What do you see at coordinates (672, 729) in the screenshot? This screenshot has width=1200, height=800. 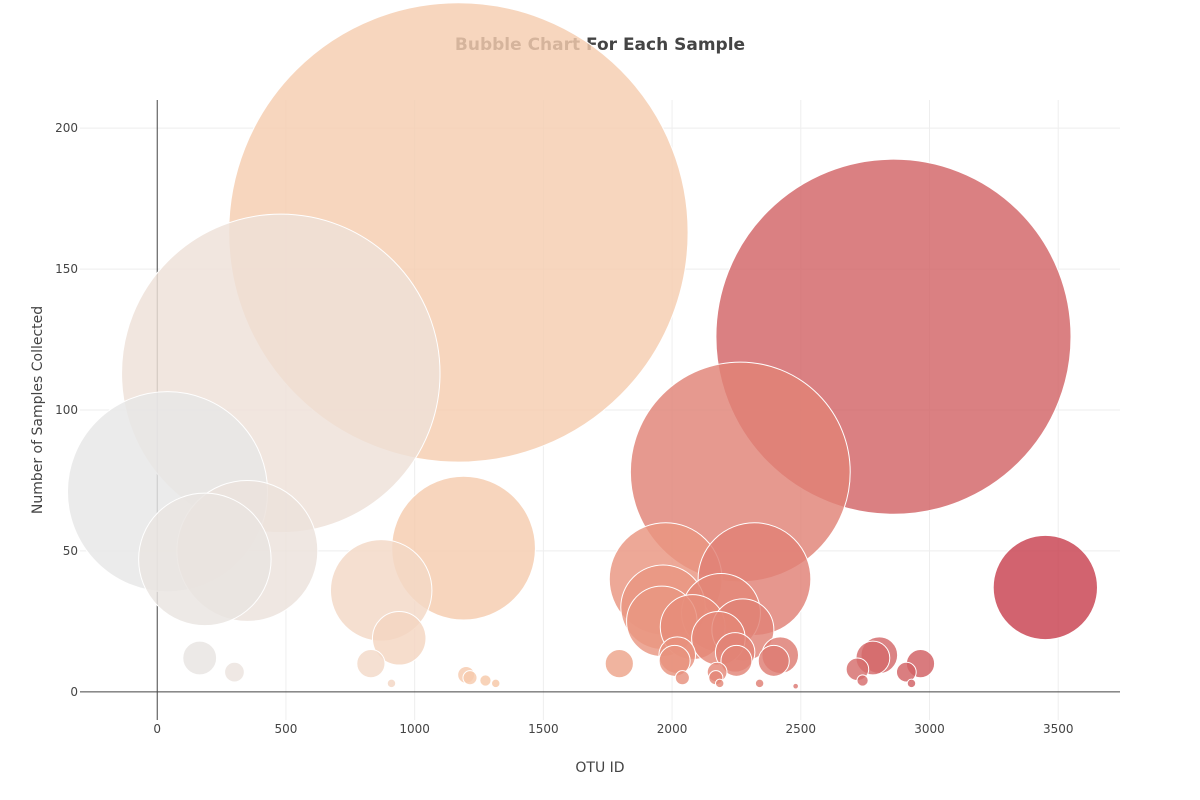 I see `x-tick-label-4: 2000` at bounding box center [672, 729].